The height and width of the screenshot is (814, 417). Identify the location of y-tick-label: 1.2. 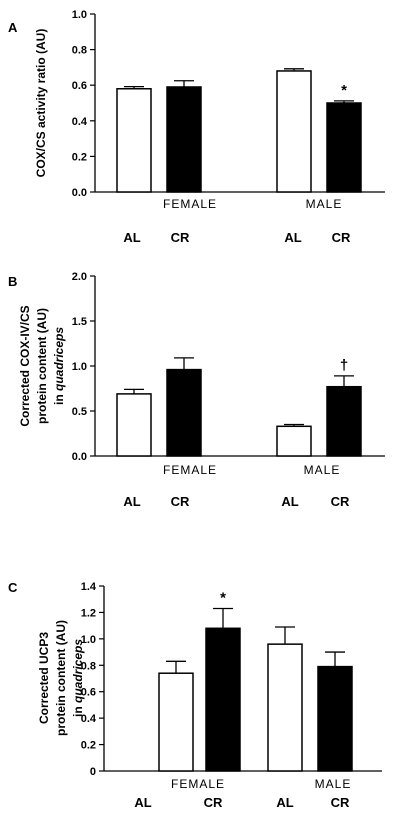
(88, 613).